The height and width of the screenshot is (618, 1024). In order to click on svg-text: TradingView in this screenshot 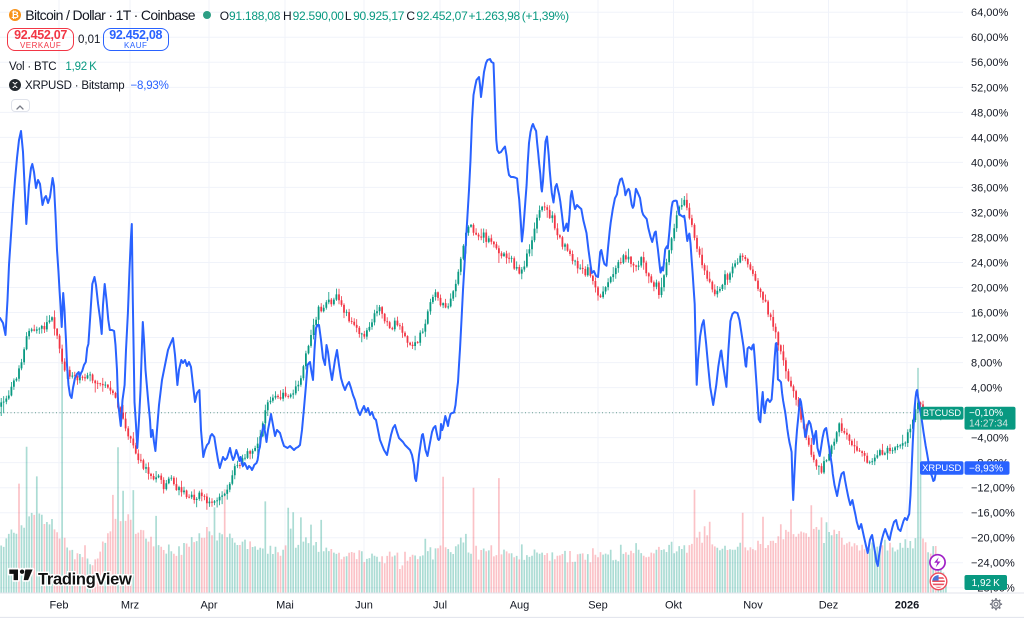, I will do `click(85, 580)`.